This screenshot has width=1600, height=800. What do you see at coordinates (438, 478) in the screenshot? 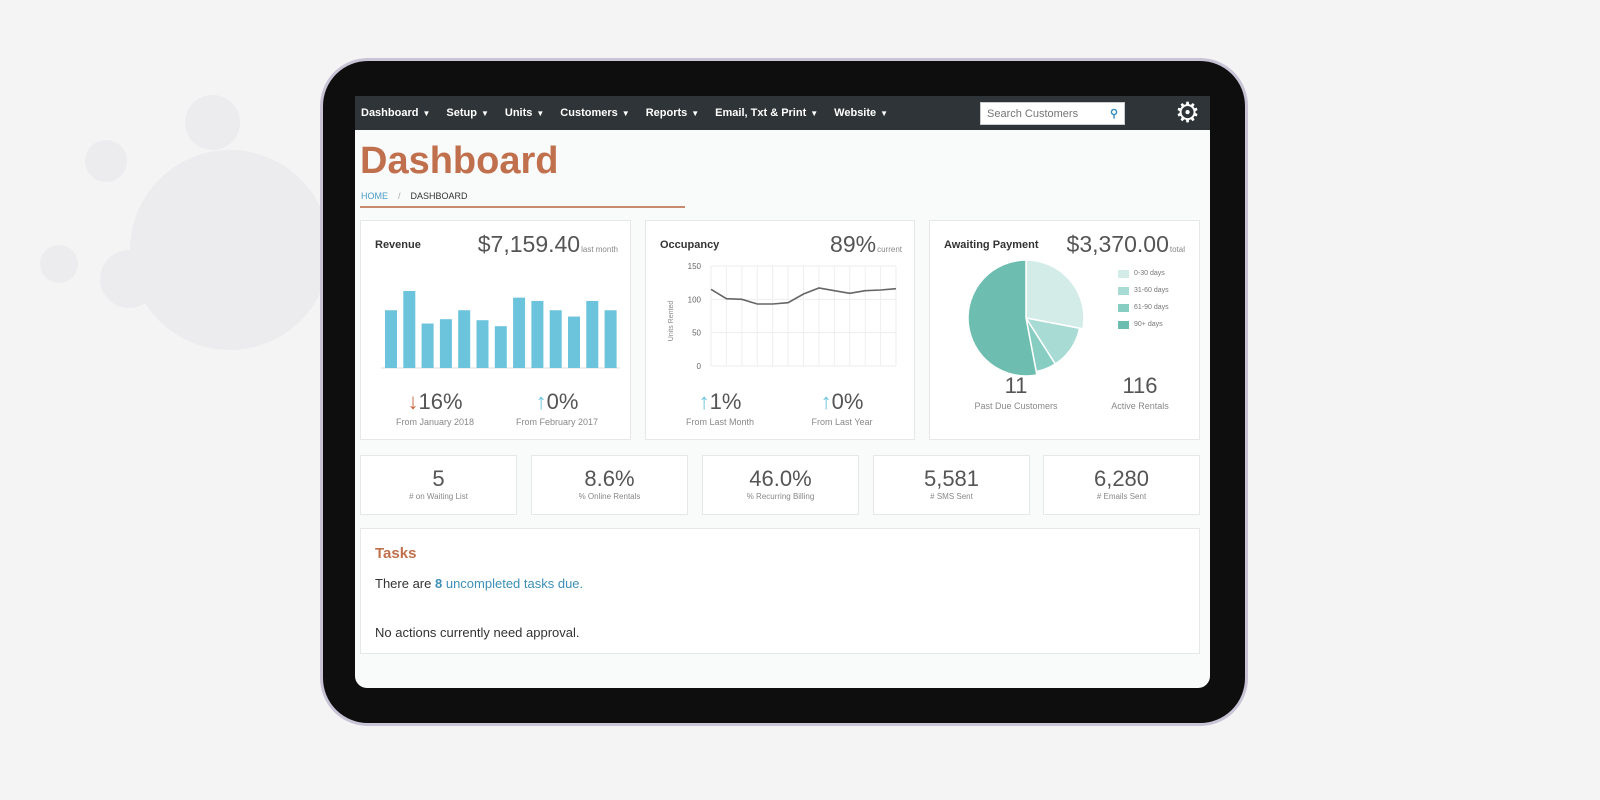
I see `metric-value: 5` at bounding box center [438, 478].